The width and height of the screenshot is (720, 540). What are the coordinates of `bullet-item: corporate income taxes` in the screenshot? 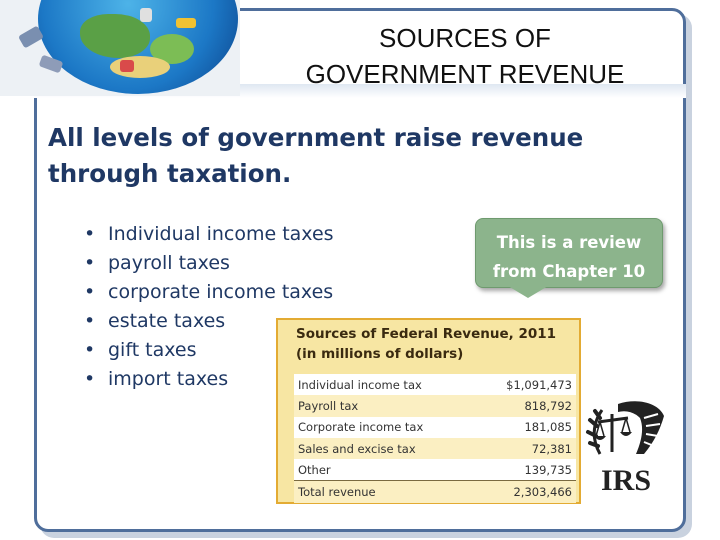 It's located at (209, 292).